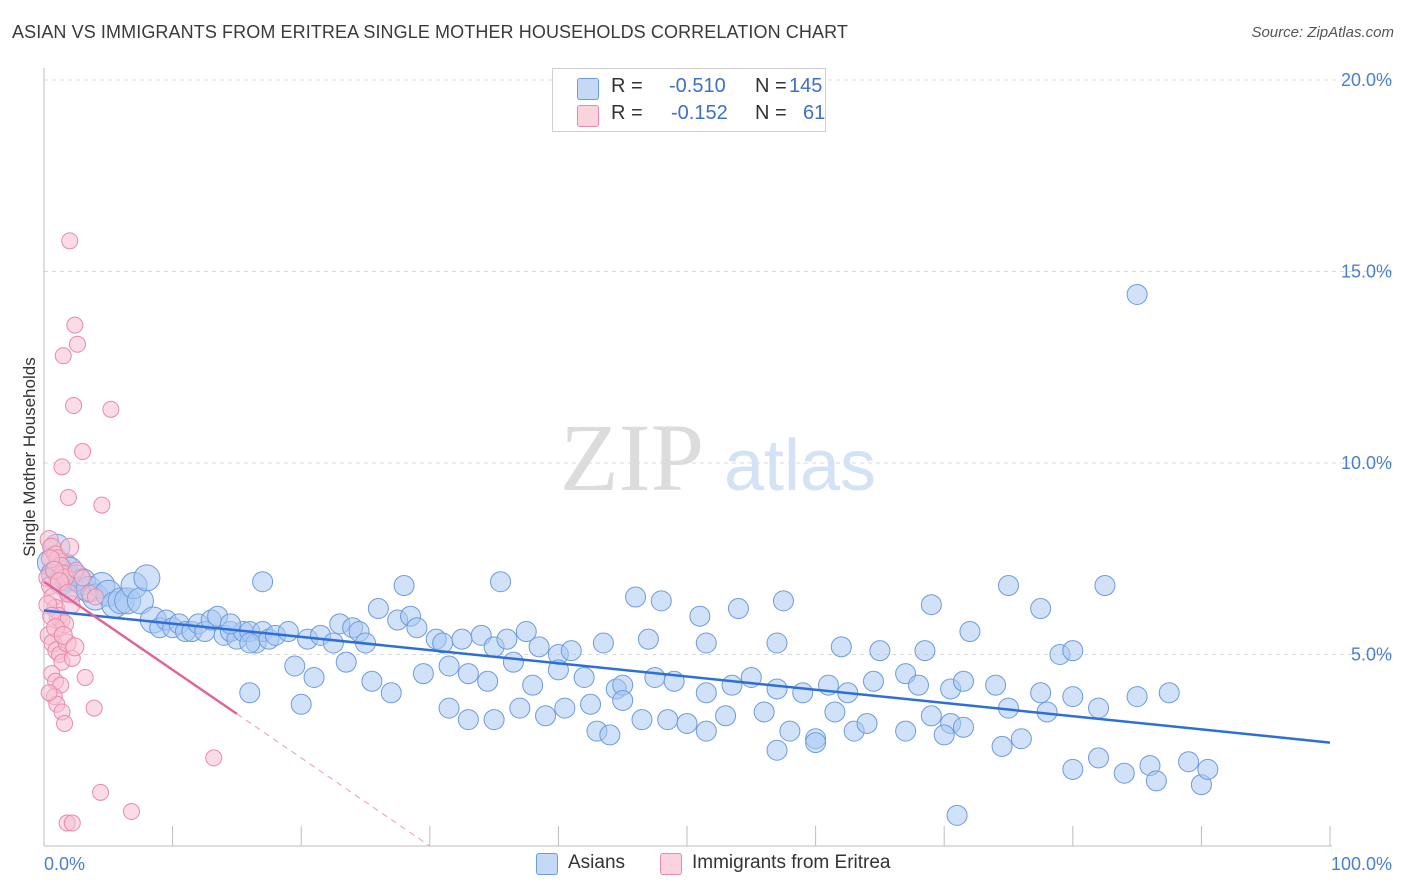  Describe the element at coordinates (64, 864) in the screenshot. I see `x-tick-label: 0.0%` at that location.